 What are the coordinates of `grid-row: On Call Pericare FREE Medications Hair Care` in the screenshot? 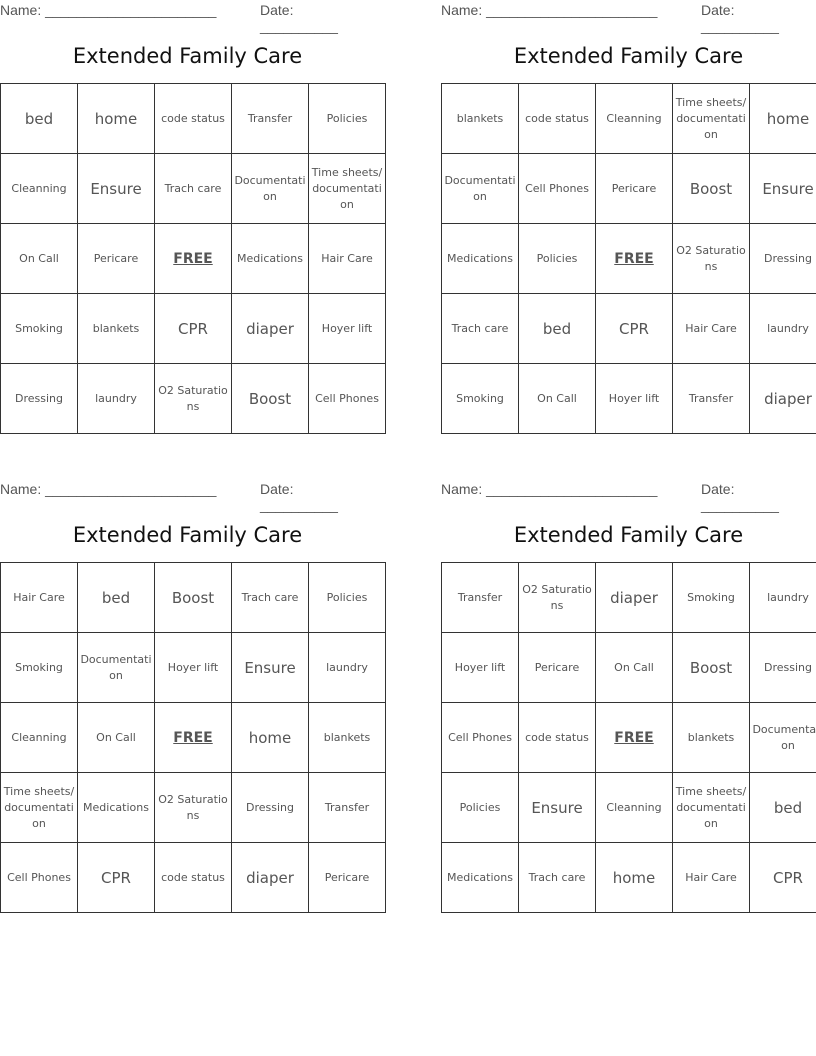 It's located at (193, 258).